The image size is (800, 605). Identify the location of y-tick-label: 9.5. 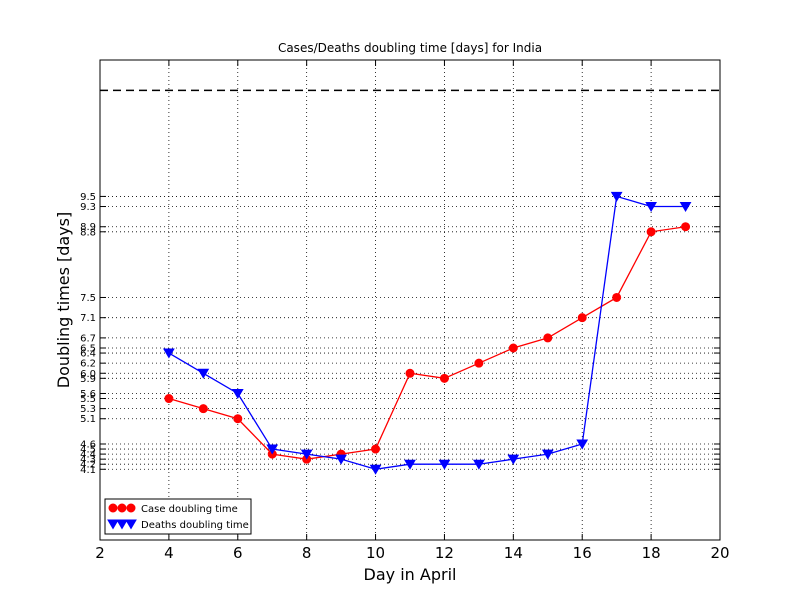
(88, 197).